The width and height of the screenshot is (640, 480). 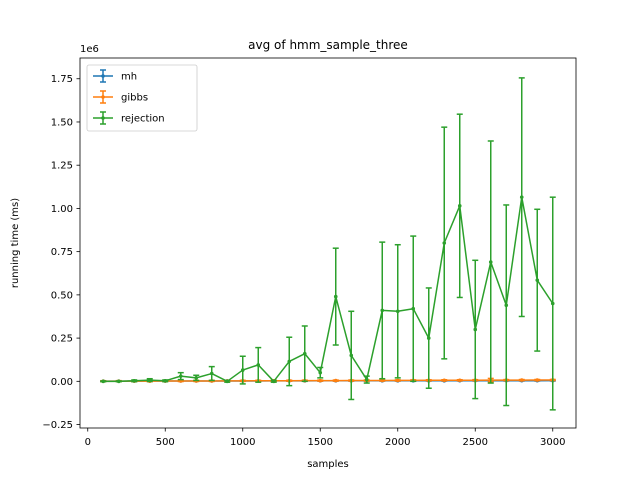 I want to click on y-scale-label: 1e6, so click(x=89, y=49).